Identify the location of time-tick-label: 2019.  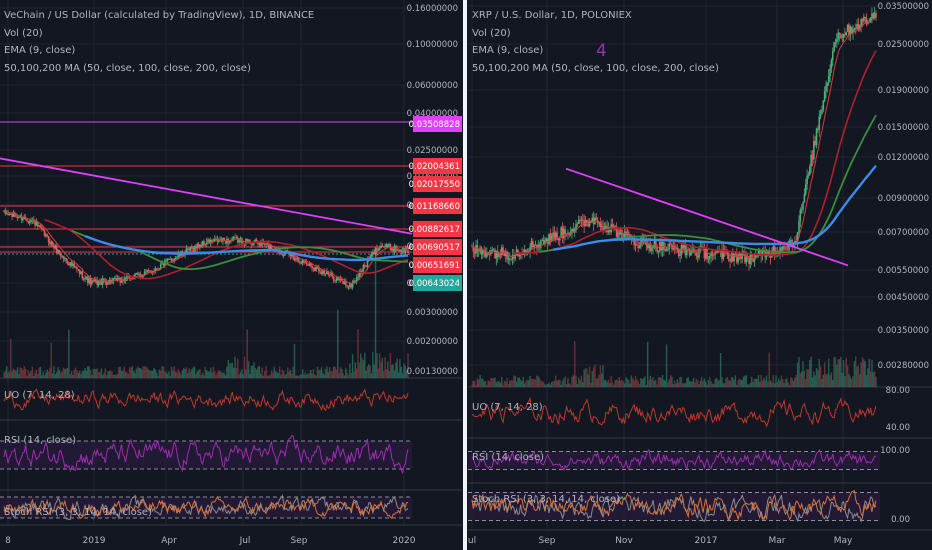
(94, 541).